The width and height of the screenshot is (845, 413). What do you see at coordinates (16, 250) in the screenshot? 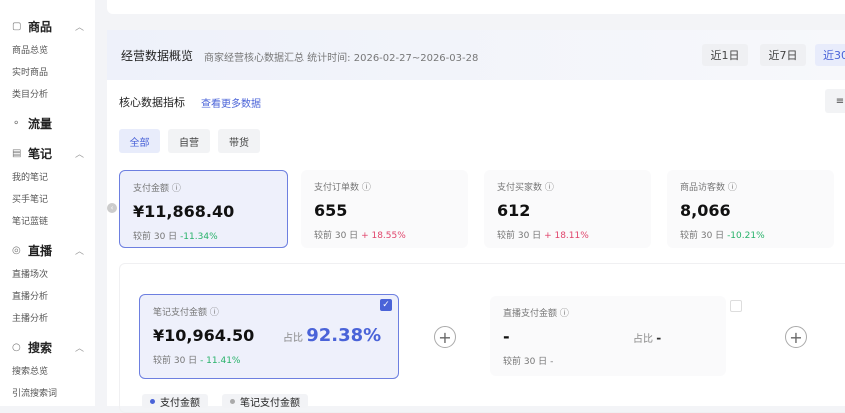
I see `play-icon: ◎` at bounding box center [16, 250].